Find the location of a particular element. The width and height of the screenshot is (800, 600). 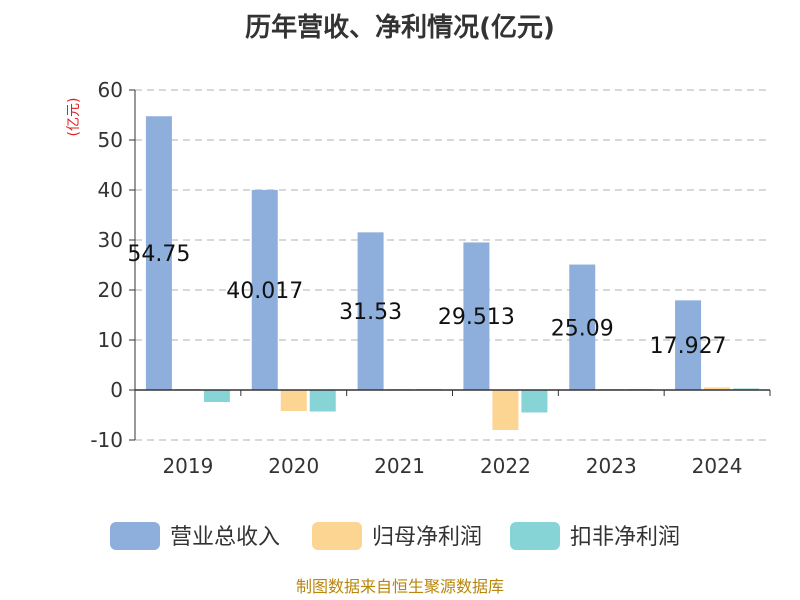

y-tick-label: 0 is located at coordinates (116, 390).